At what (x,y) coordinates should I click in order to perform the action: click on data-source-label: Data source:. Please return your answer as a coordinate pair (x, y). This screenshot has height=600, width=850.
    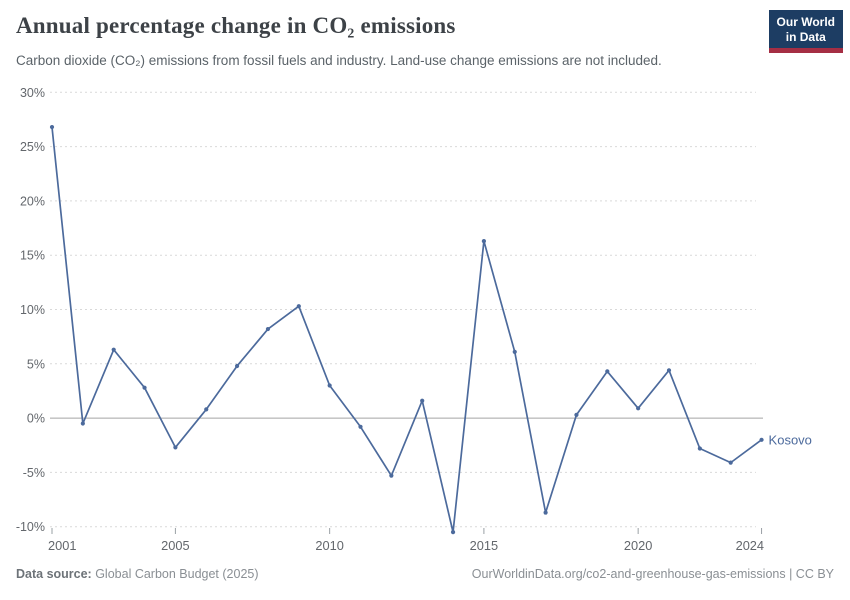
    Looking at the image, I should click on (54, 574).